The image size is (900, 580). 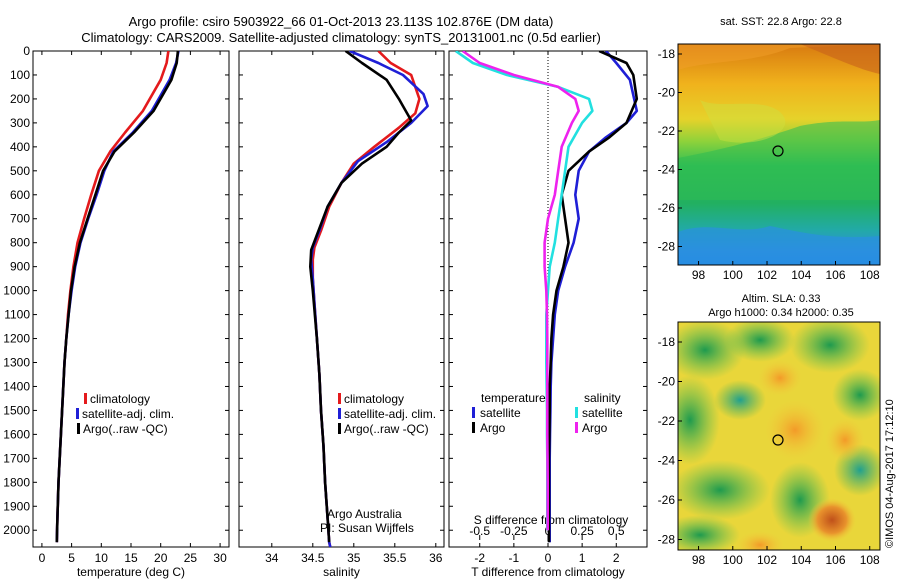 What do you see at coordinates (602, 398) in the screenshot?
I see `legend-salinity-heading: salinity` at bounding box center [602, 398].